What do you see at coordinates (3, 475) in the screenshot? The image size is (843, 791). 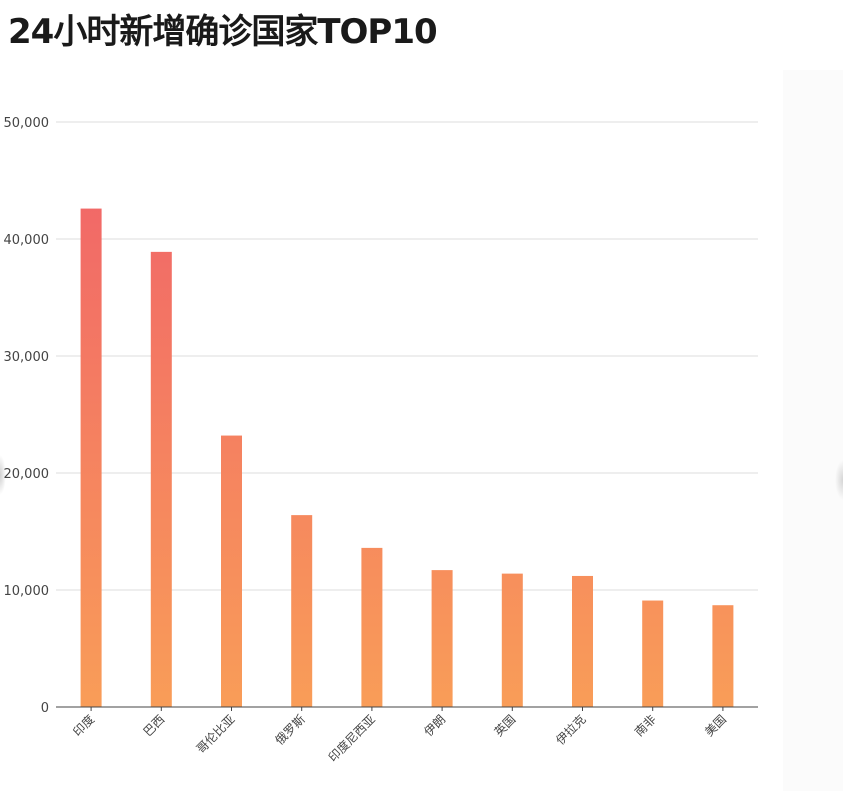 I see `left-edge-shadow` at bounding box center [3, 475].